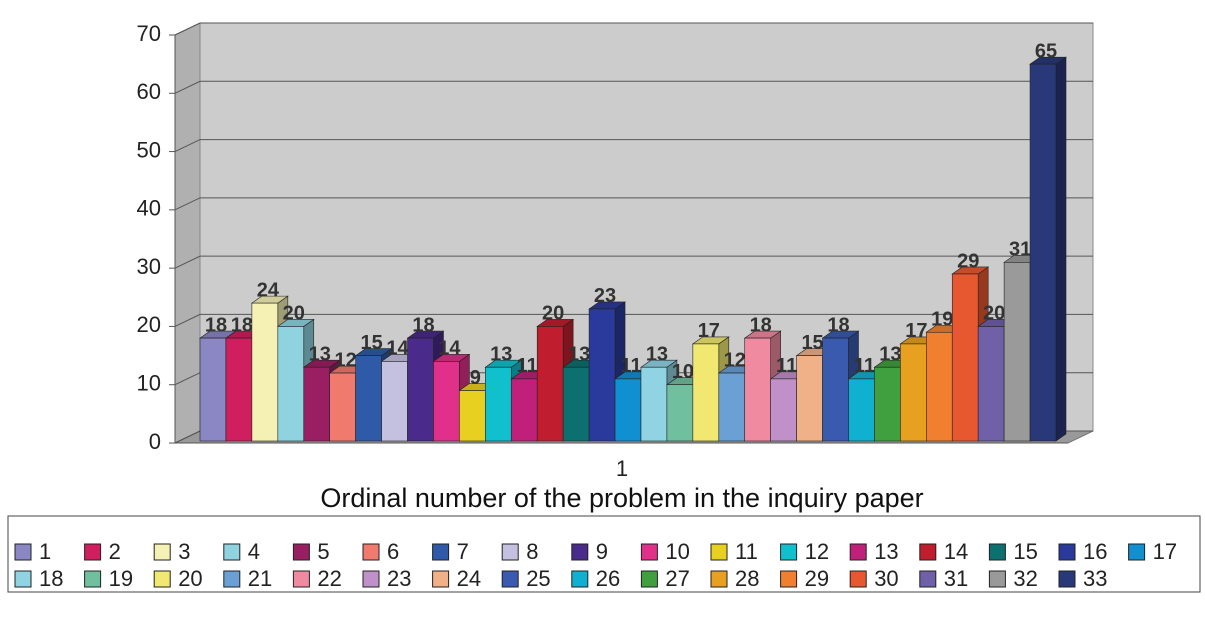 The width and height of the screenshot is (1205, 628). What do you see at coordinates (1025, 551) in the screenshot?
I see `legend-label: 15` at bounding box center [1025, 551].